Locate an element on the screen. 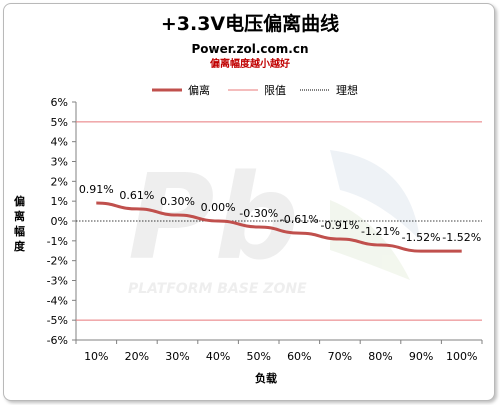 The height and width of the screenshot is (405, 500). y-tick-label: 1% is located at coordinates (59, 201).